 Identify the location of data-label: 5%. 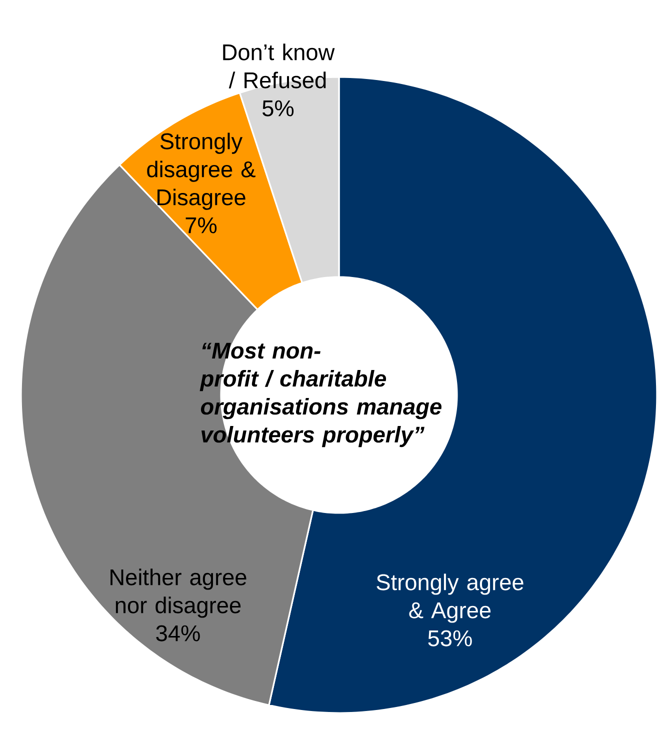
(278, 108).